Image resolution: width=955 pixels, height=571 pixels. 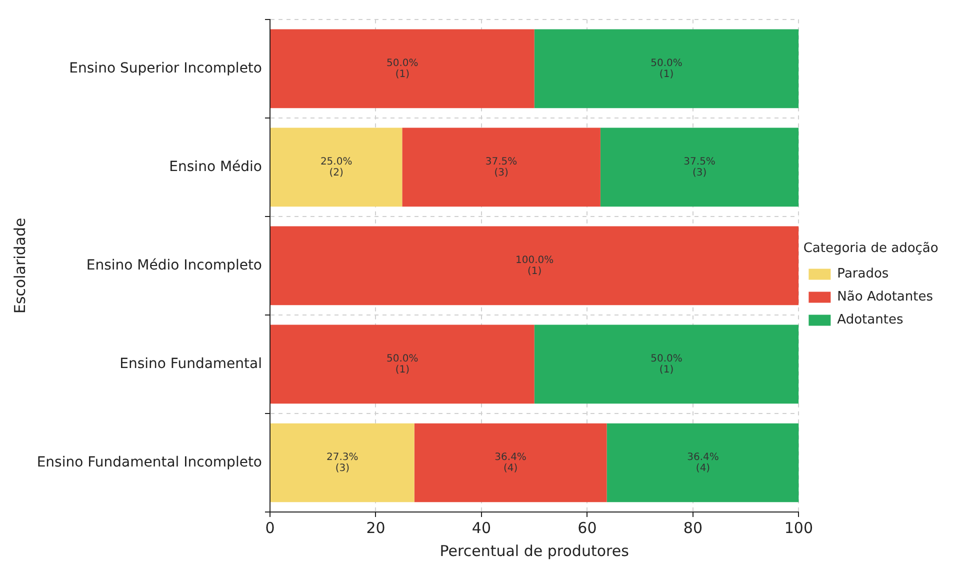 What do you see at coordinates (587, 527) in the screenshot?
I see `x-tick-label: 60` at bounding box center [587, 527].